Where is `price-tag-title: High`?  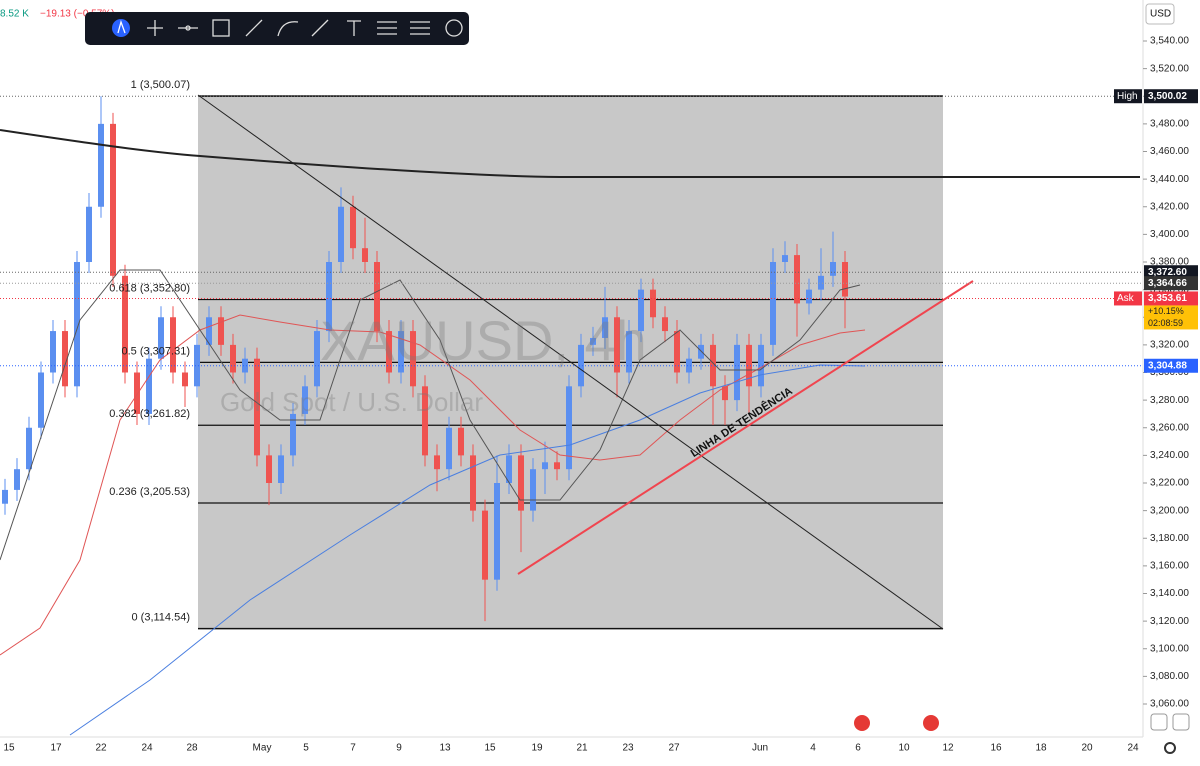 price-tag-title: High is located at coordinates (1127, 96).